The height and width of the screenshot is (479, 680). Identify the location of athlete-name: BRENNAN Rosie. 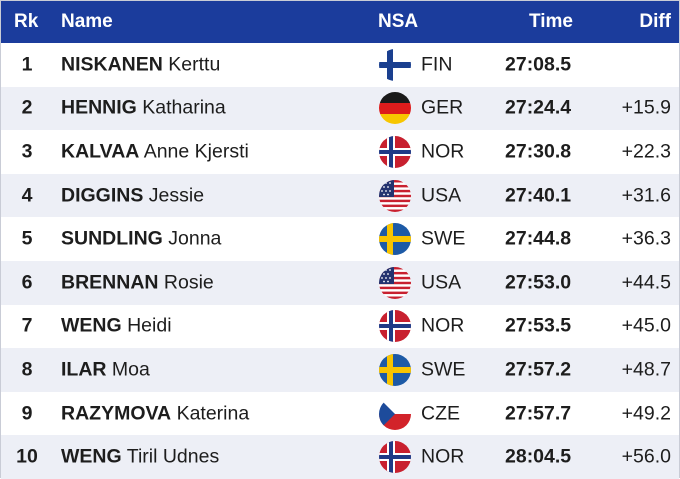
(137, 282).